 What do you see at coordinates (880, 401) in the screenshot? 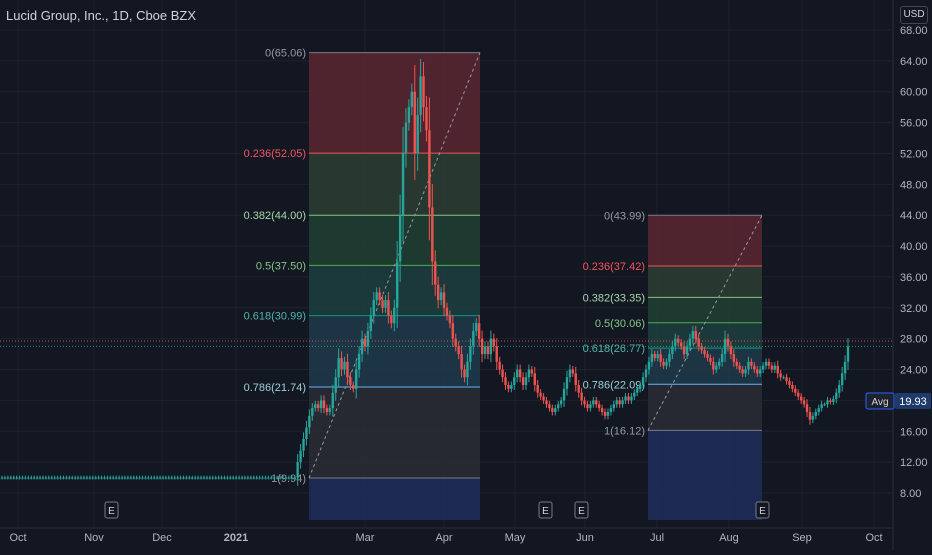
I see `avg-label-box` at bounding box center [880, 401].